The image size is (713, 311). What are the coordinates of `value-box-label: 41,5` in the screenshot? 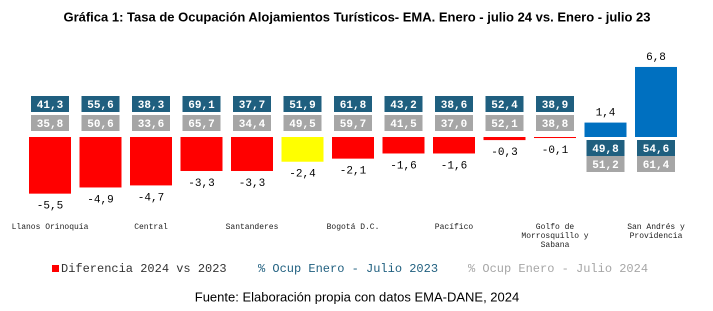 It's located at (403, 125).